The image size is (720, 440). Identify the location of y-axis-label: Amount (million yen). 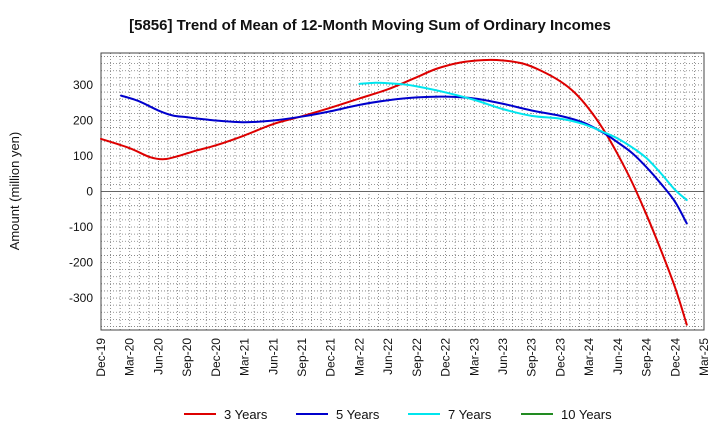
(14, 191).